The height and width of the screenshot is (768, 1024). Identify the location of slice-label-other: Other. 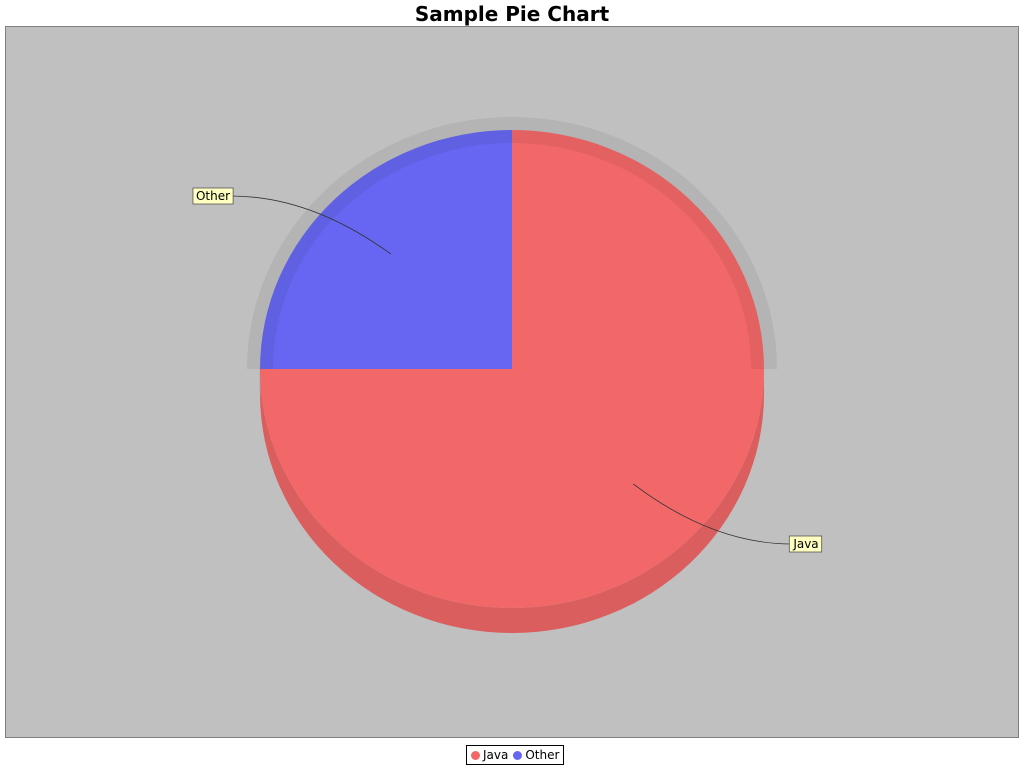
(213, 196).